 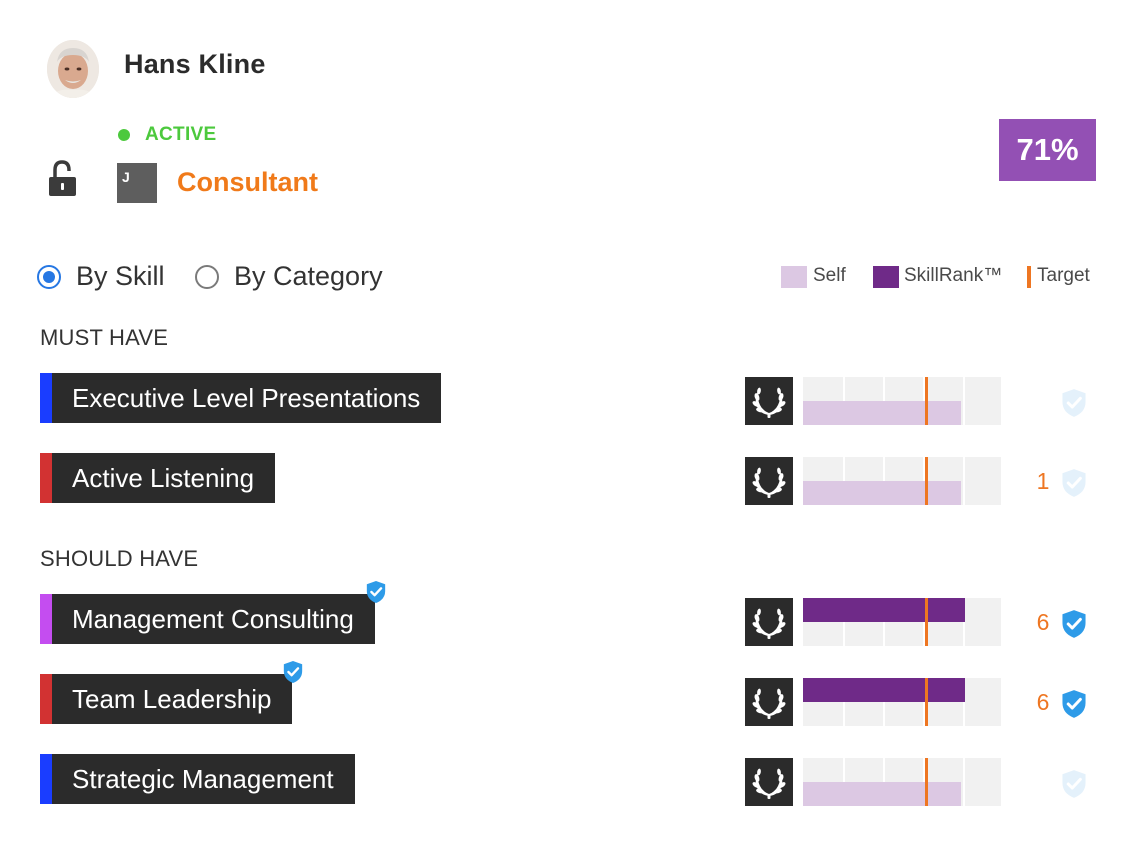 What do you see at coordinates (247, 182) in the screenshot?
I see `role-title: Consultant` at bounding box center [247, 182].